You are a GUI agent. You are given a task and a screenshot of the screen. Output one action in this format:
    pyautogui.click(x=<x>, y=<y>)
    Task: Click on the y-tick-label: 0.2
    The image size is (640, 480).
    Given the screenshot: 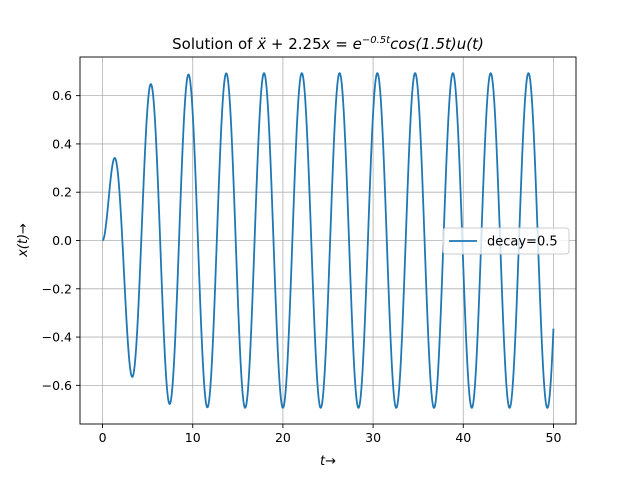 What is the action you would take?
    pyautogui.click(x=62, y=192)
    